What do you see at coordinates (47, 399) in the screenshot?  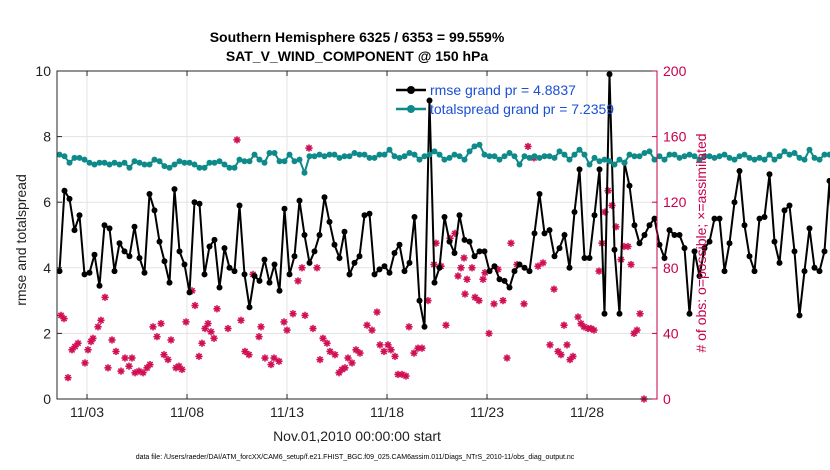 I see `y-left-tick-label-0: 0` at bounding box center [47, 399].